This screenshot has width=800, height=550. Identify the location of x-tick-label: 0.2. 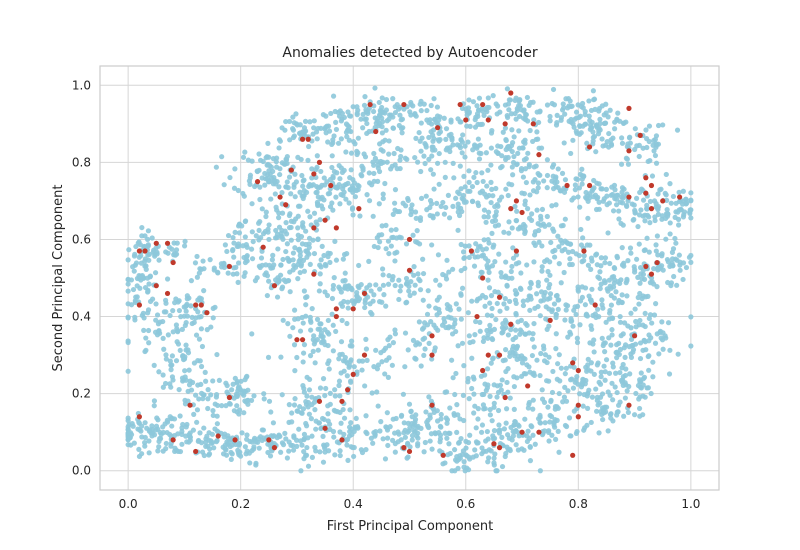
(240, 504).